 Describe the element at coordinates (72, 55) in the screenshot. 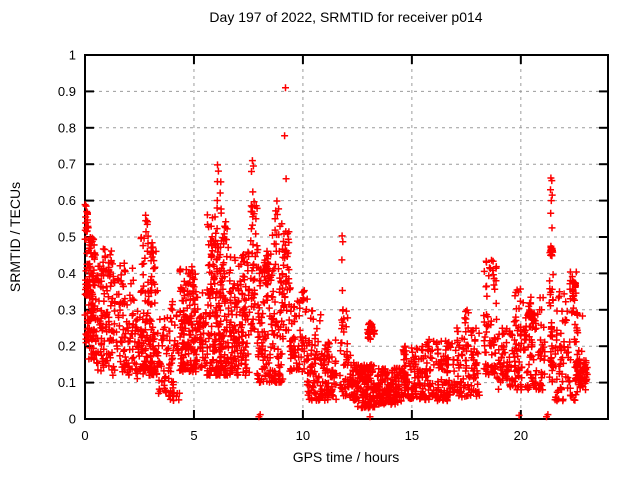

I see `y-tick-label: 1` at that location.